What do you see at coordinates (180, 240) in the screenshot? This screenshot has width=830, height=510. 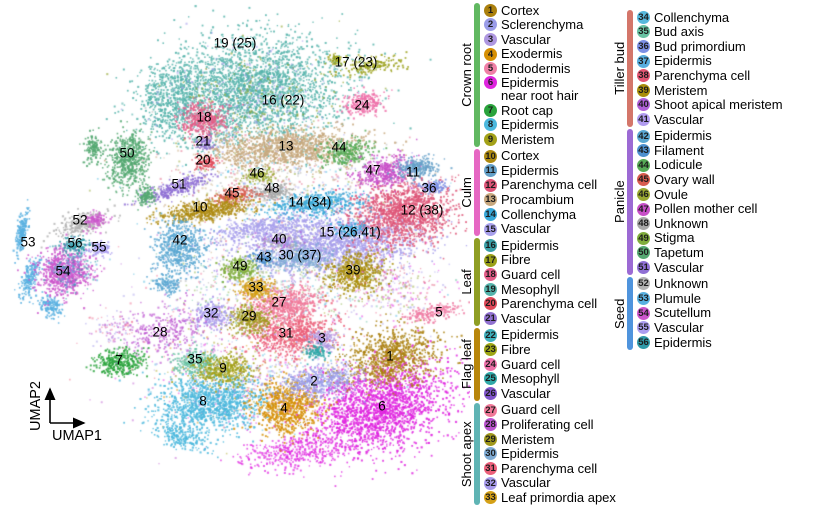 I see `cluster-label-42: 42` at bounding box center [180, 240].